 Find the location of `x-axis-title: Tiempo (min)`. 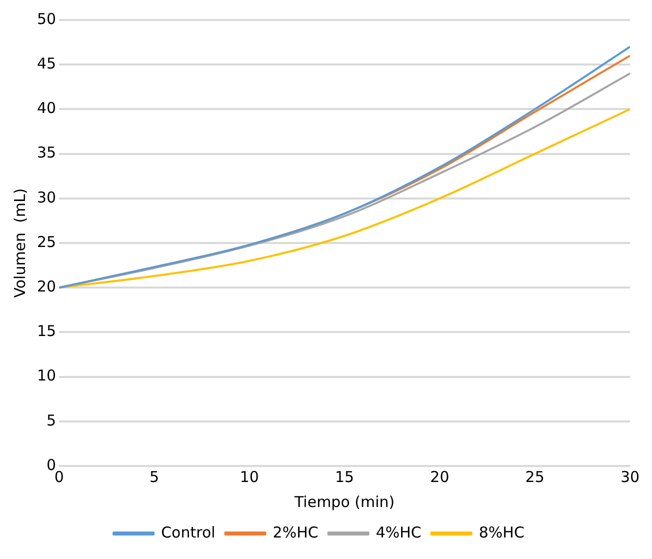

x-axis-title: Tiempo (min) is located at coordinates (344, 501).